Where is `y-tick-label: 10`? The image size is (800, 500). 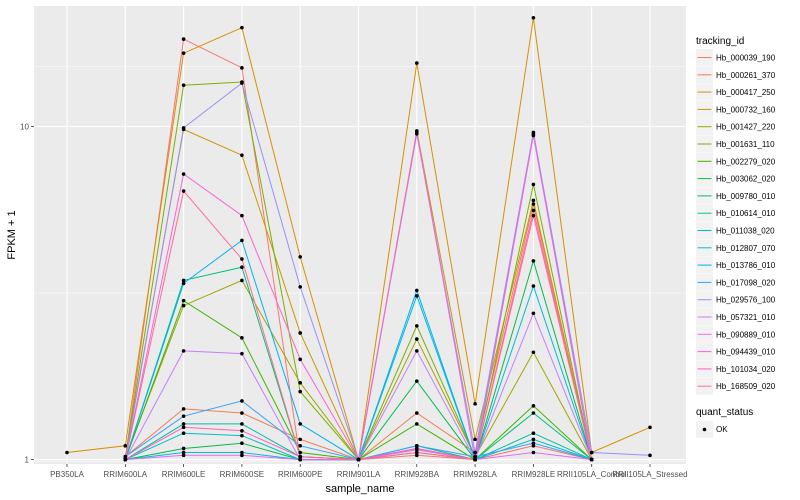
y-tick-label: 10 is located at coordinates (24, 126).